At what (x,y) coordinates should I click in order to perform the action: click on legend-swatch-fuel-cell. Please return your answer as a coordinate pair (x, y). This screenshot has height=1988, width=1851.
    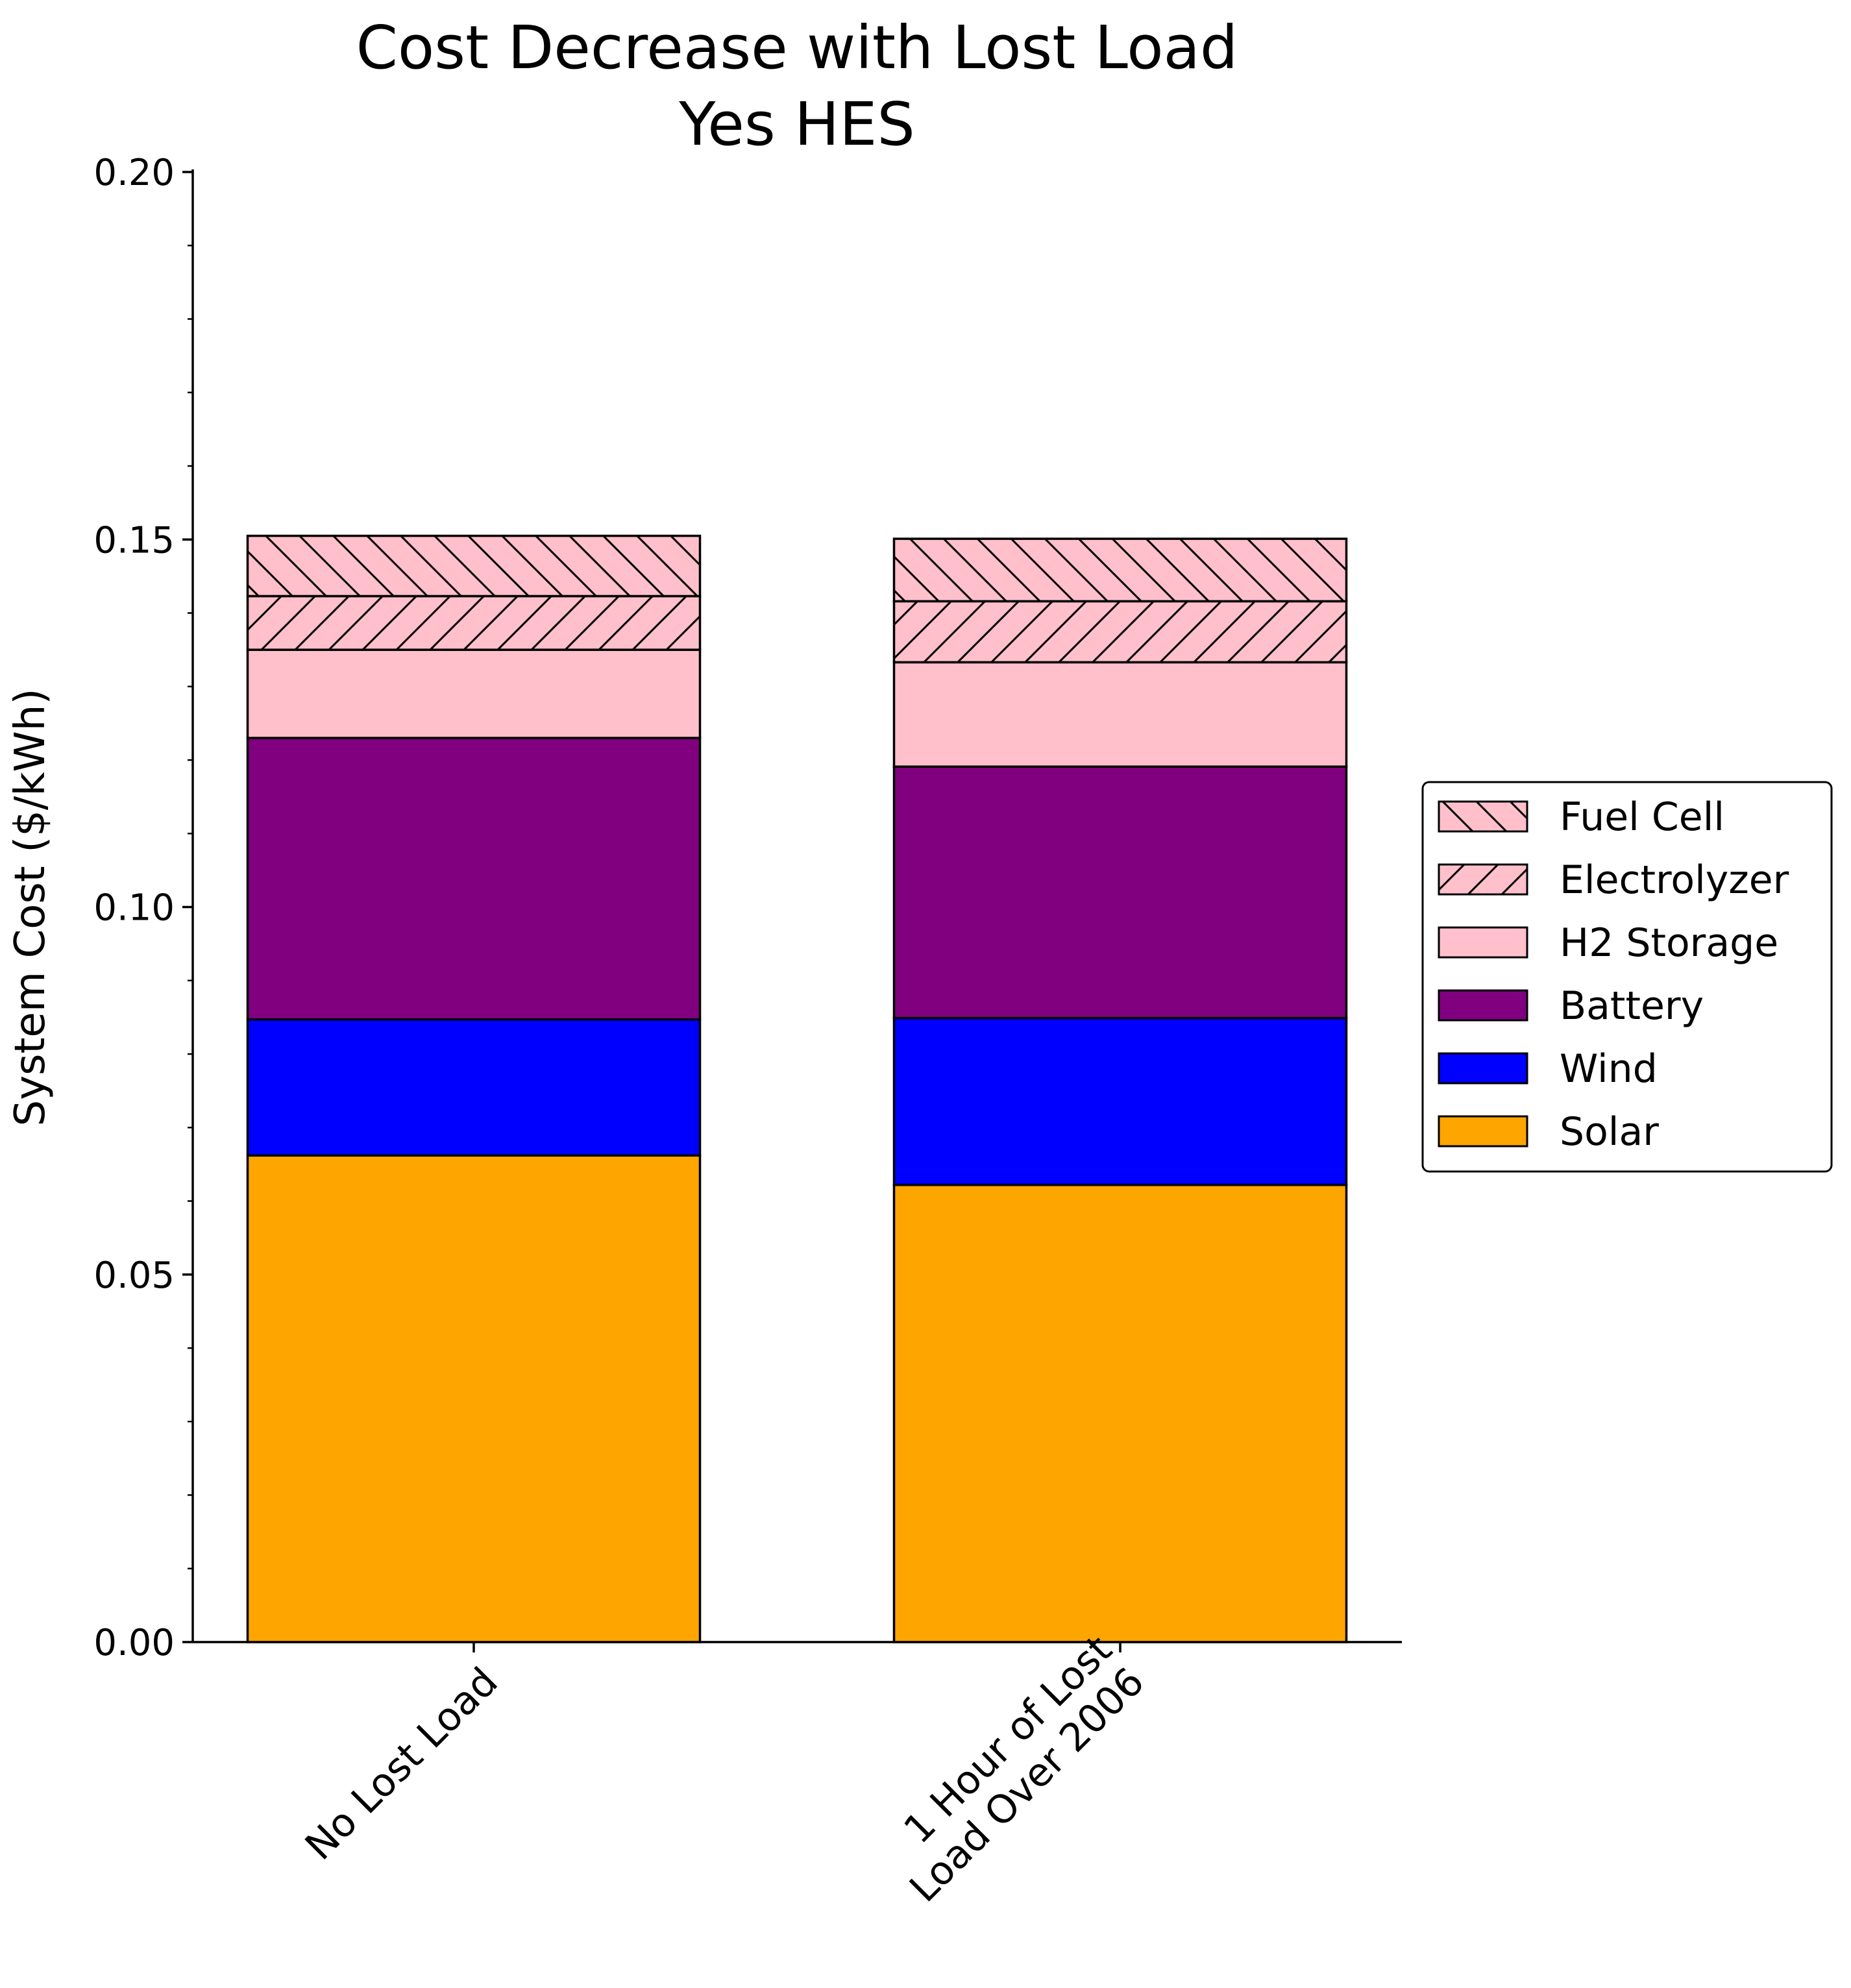
    Looking at the image, I should click on (1483, 816).